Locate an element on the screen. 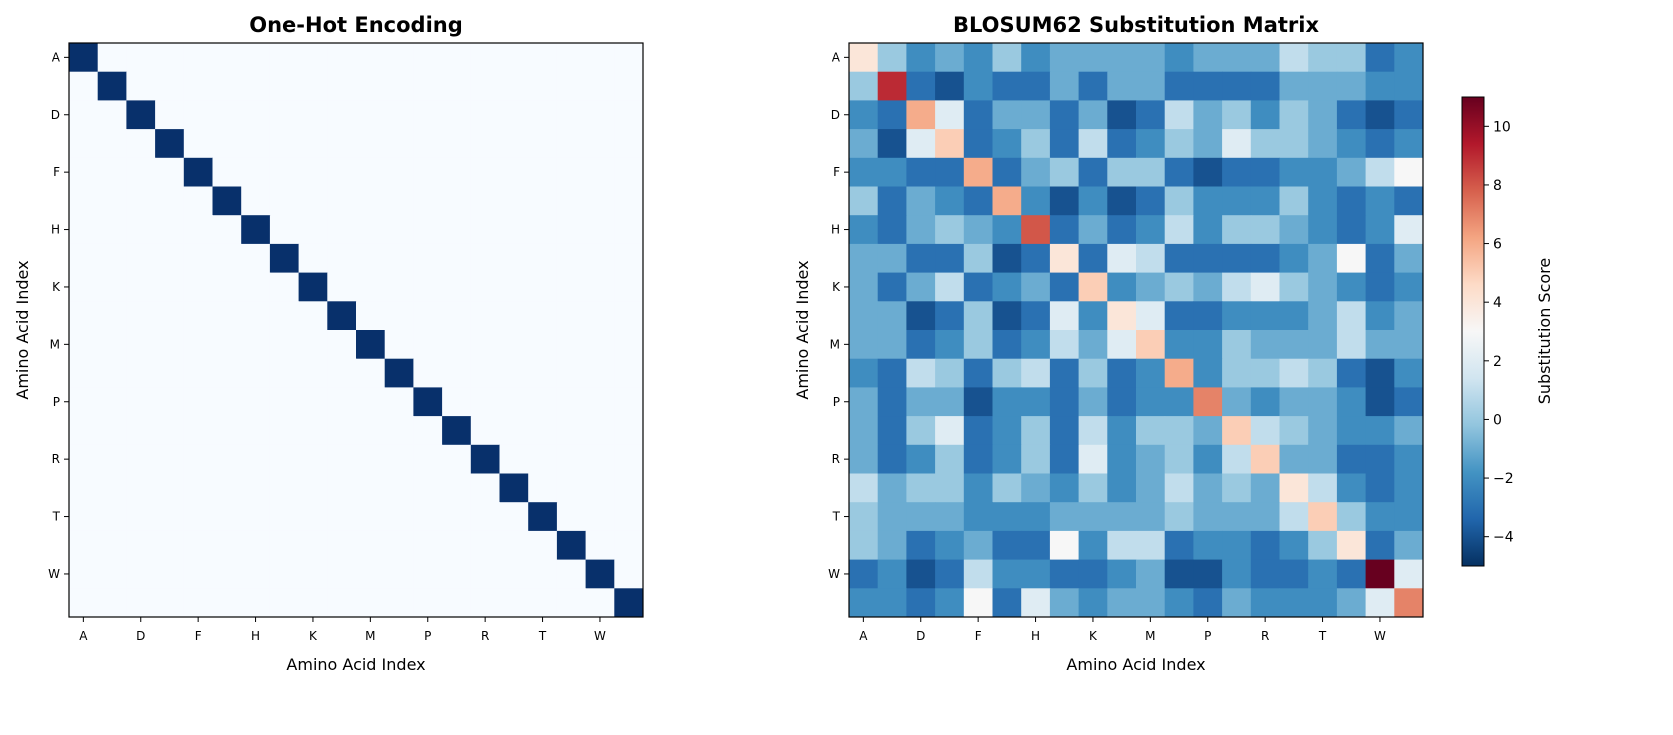 The height and width of the screenshot is (735, 1673). left-cell-A-V is located at coordinates (571, 58).